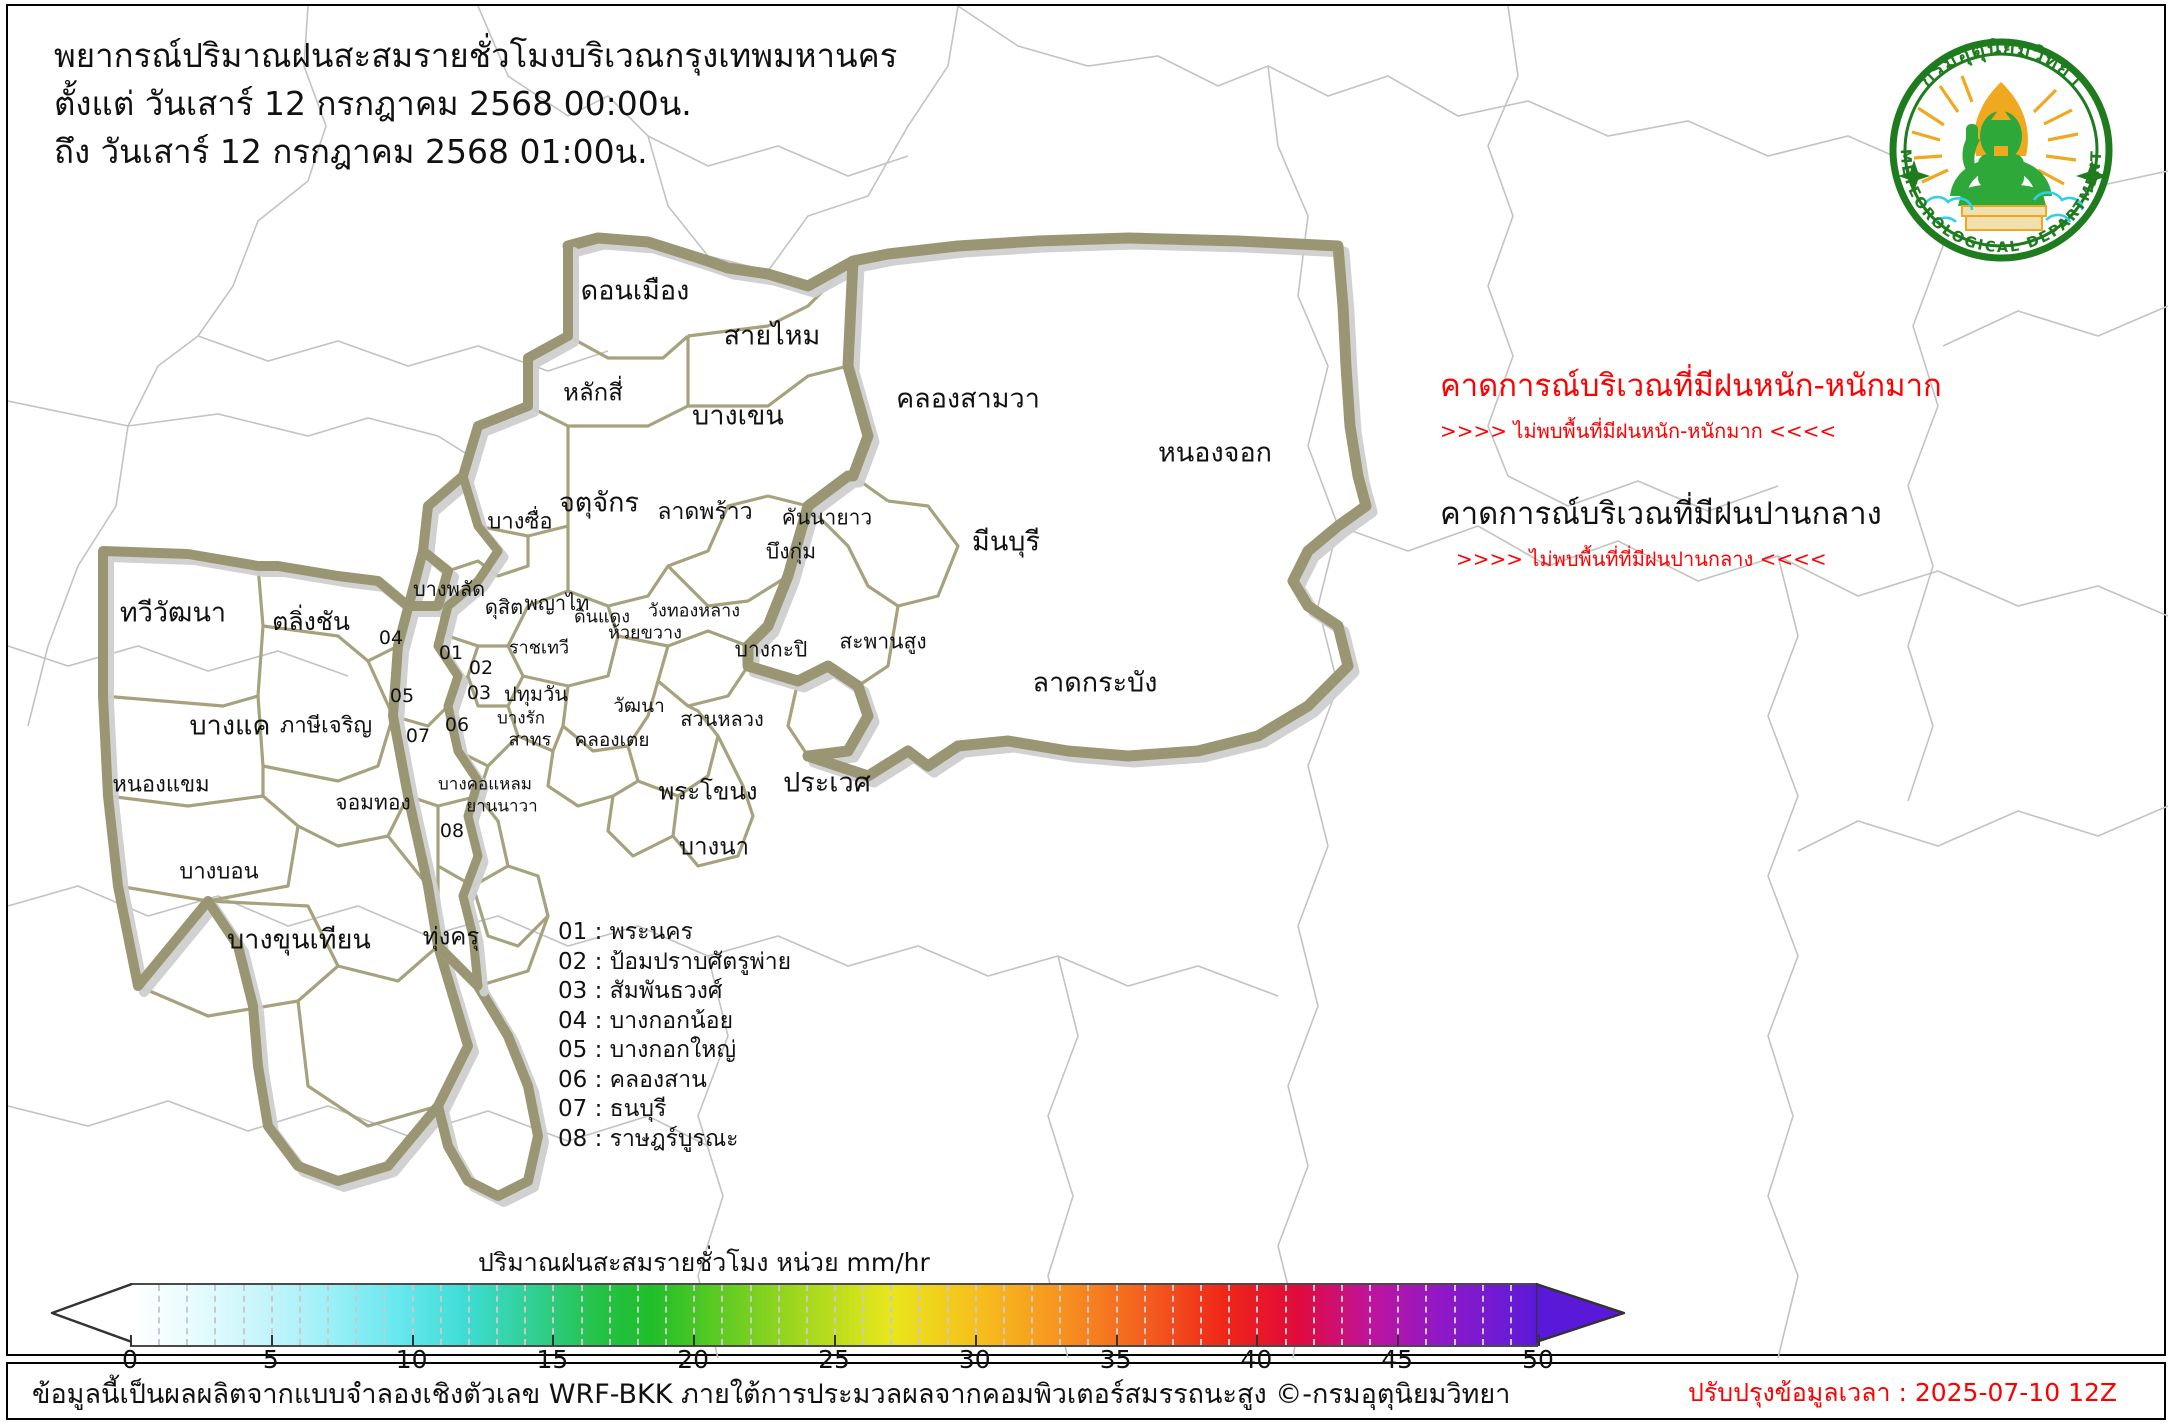  What do you see at coordinates (230, 726) in the screenshot?
I see `district-label: บางแค` at bounding box center [230, 726].